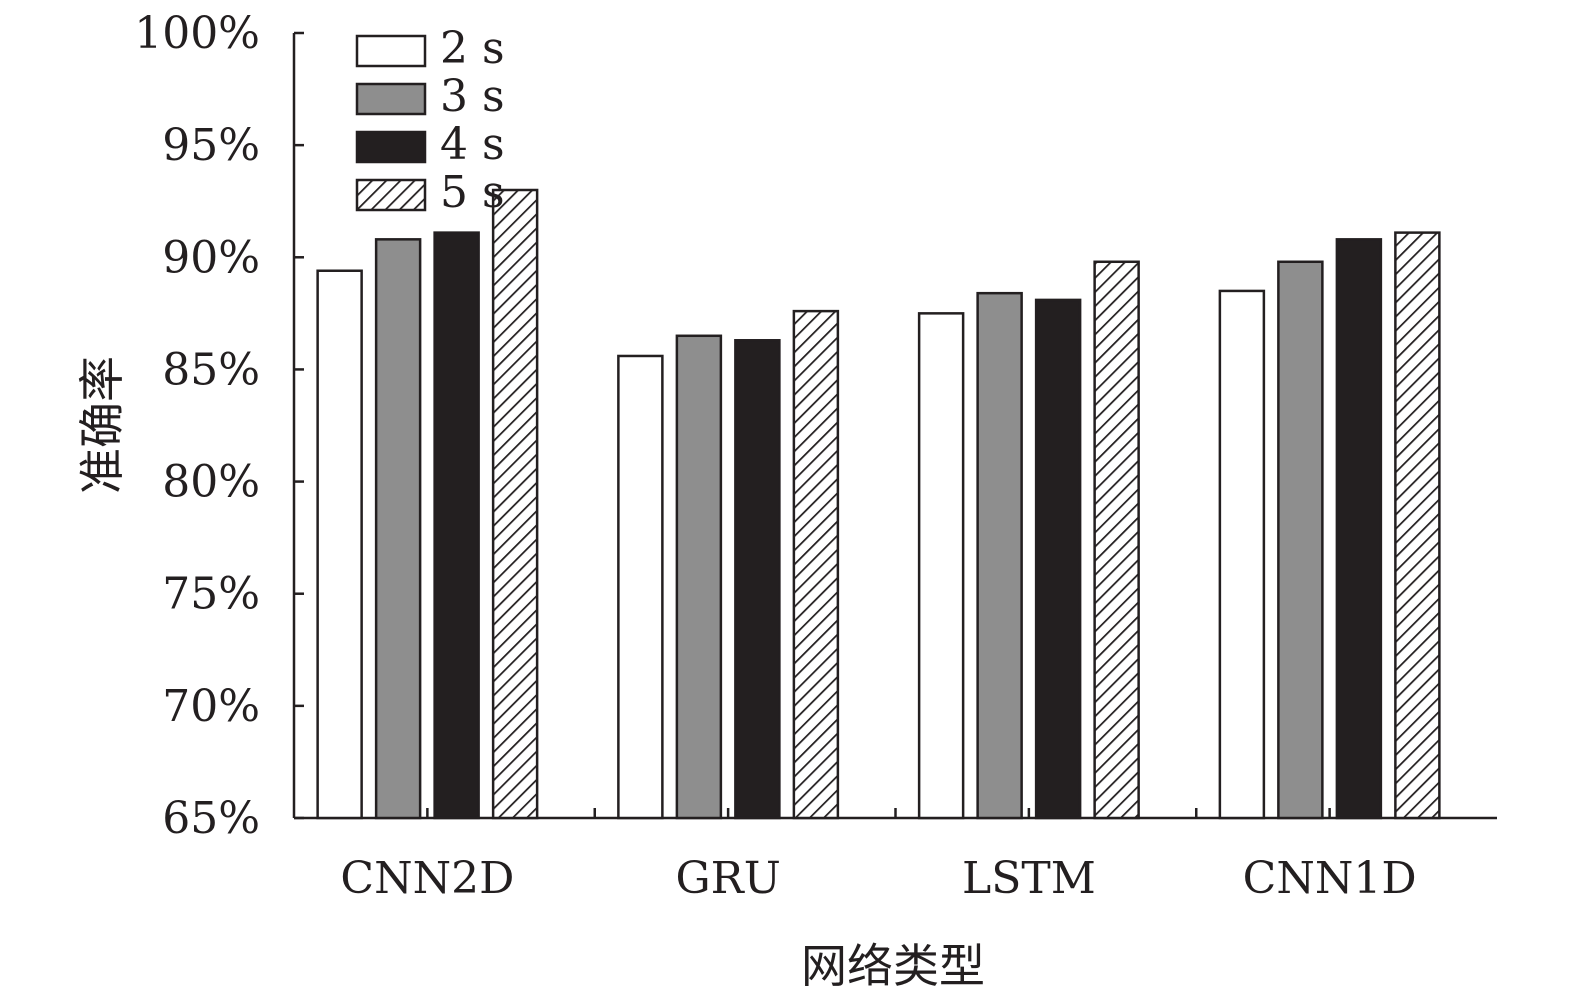  I want to click on y-tick-label: 70%, so click(211, 706).